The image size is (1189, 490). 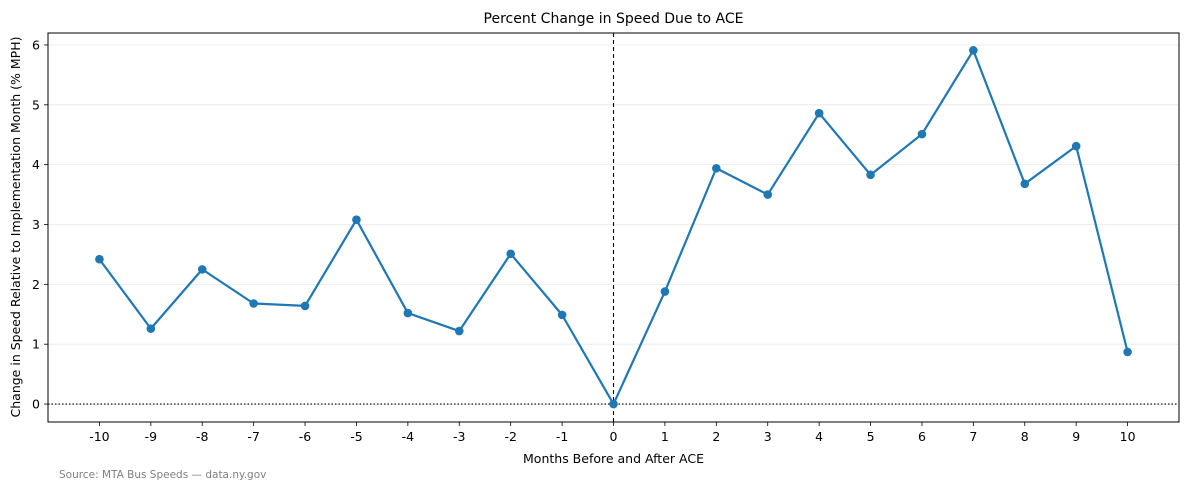 I want to click on x-tick-label: -7, so click(x=253, y=436).